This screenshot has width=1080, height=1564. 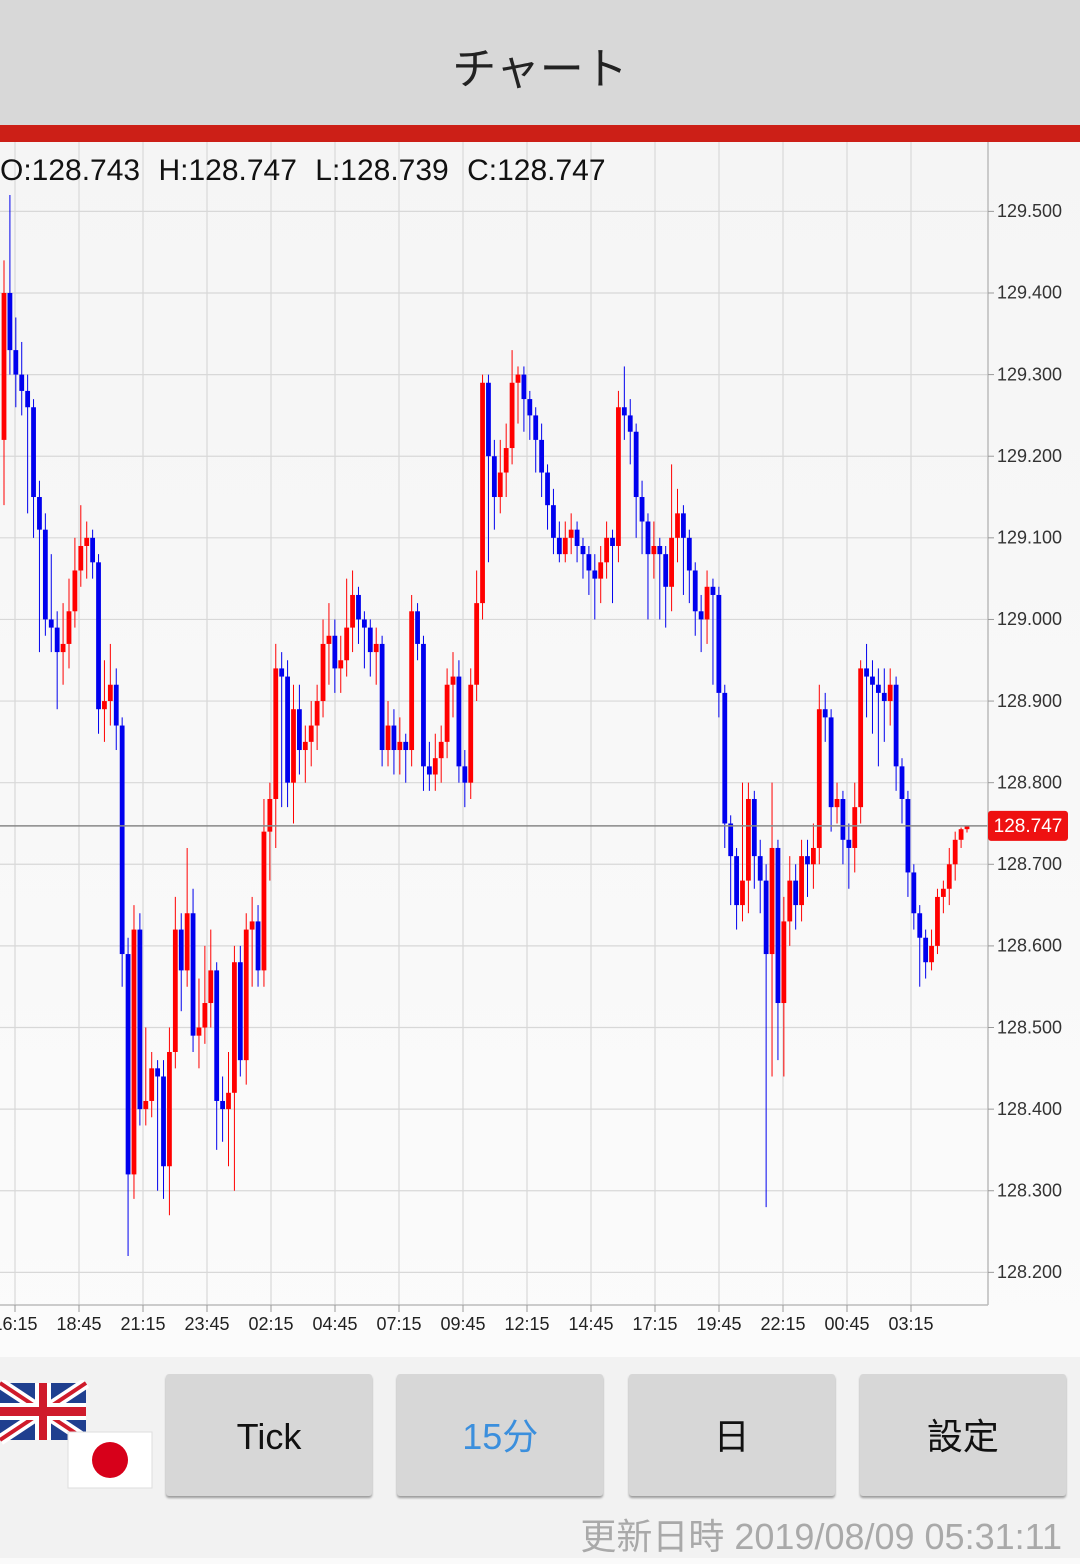 I want to click on x-tick-label: 17:15, so click(x=654, y=1324).